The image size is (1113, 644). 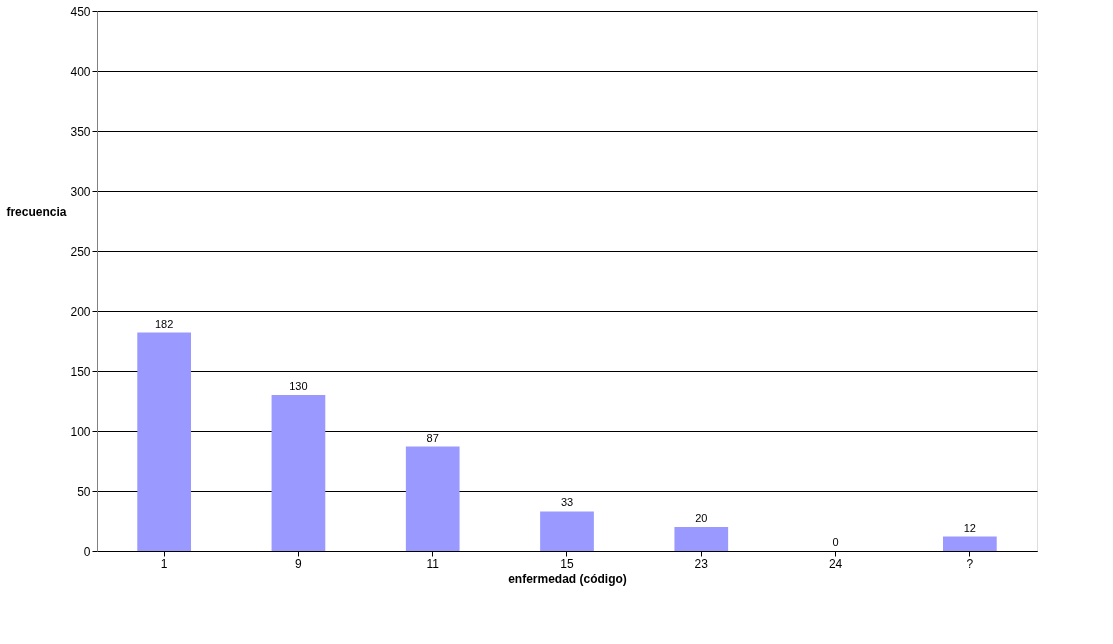 I want to click on data-label: 33, so click(x=567, y=502).